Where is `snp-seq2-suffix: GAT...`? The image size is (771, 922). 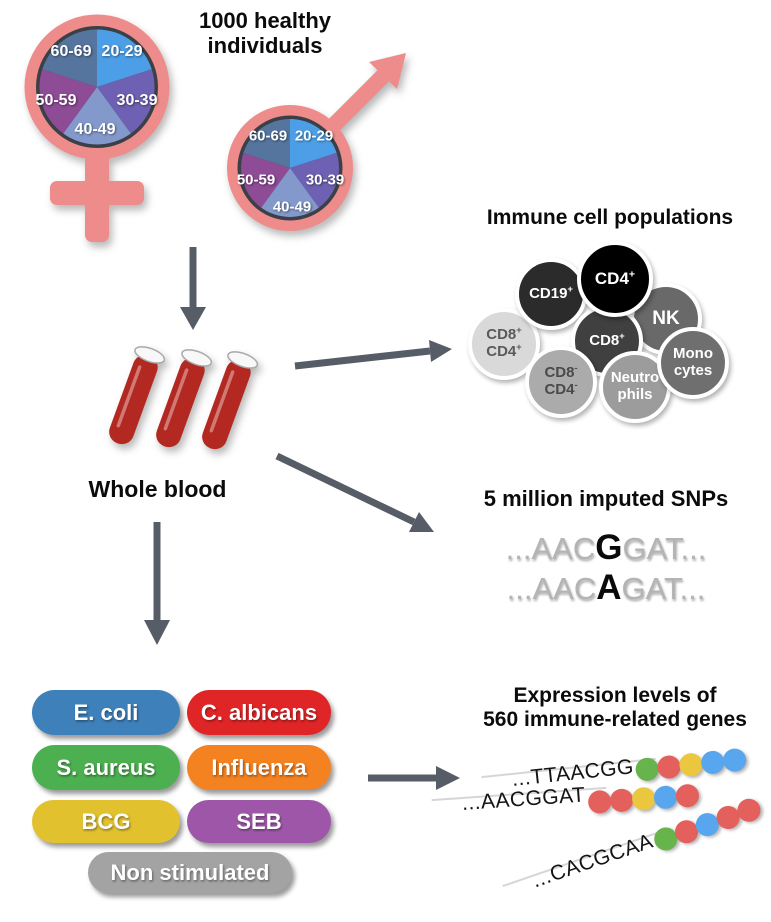 snp-seq2-suffix: GAT... is located at coordinates (663, 588).